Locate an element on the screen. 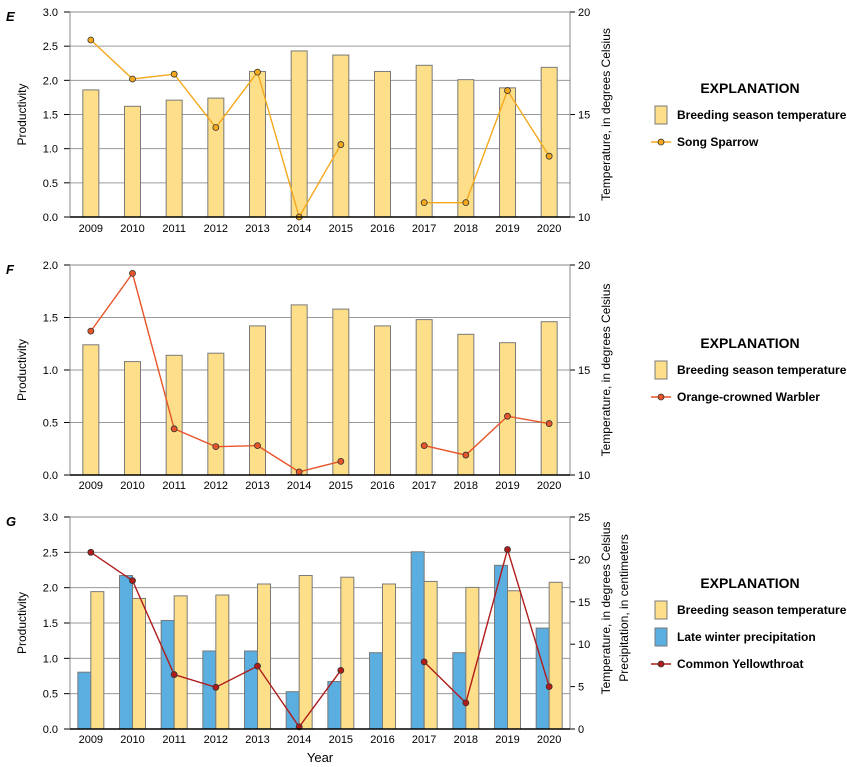  y2-tick-label: 10 is located at coordinates (584, 218).